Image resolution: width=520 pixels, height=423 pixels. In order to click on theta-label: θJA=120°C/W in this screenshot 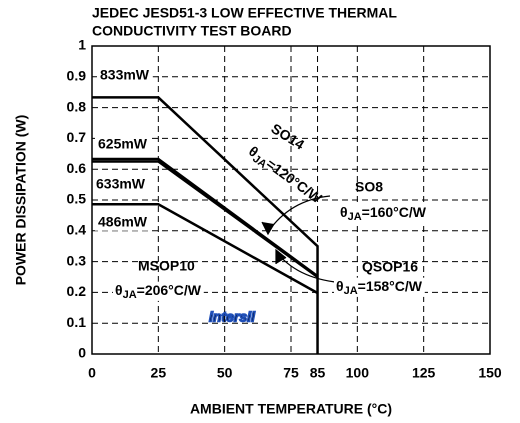, I will do `click(284, 175)`.